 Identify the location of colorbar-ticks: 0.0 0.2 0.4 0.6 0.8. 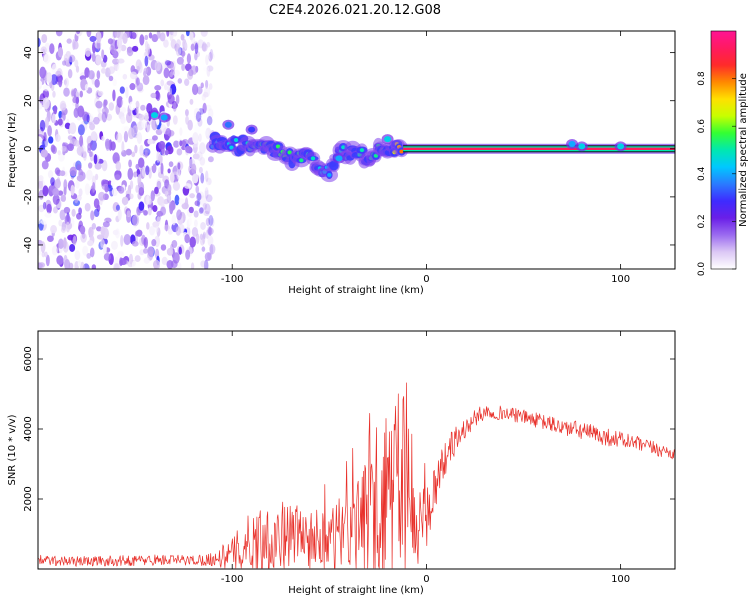
(716, 173).